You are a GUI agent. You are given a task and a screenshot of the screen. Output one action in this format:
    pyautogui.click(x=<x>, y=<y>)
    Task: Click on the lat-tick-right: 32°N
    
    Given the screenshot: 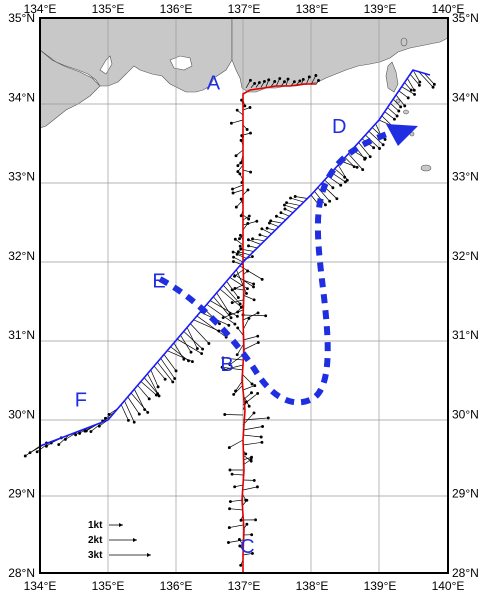 What is the action you would take?
    pyautogui.click(x=465, y=256)
    